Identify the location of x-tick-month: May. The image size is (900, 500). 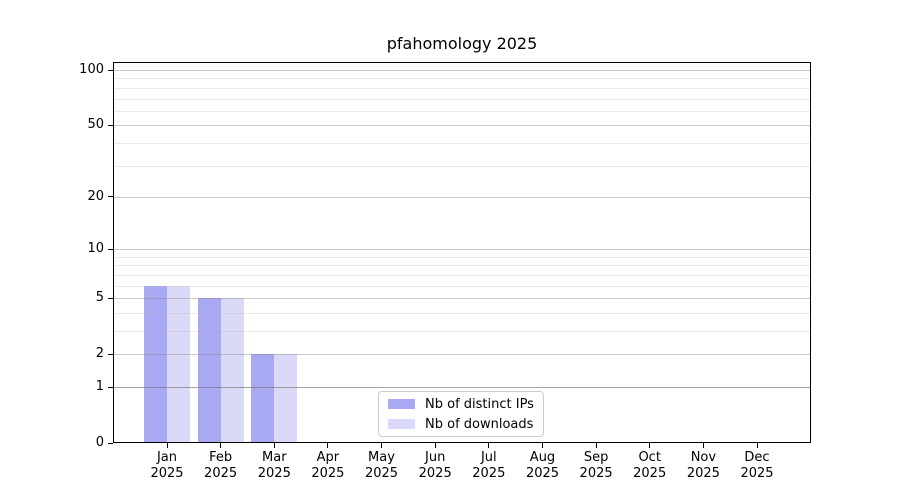
(381, 457).